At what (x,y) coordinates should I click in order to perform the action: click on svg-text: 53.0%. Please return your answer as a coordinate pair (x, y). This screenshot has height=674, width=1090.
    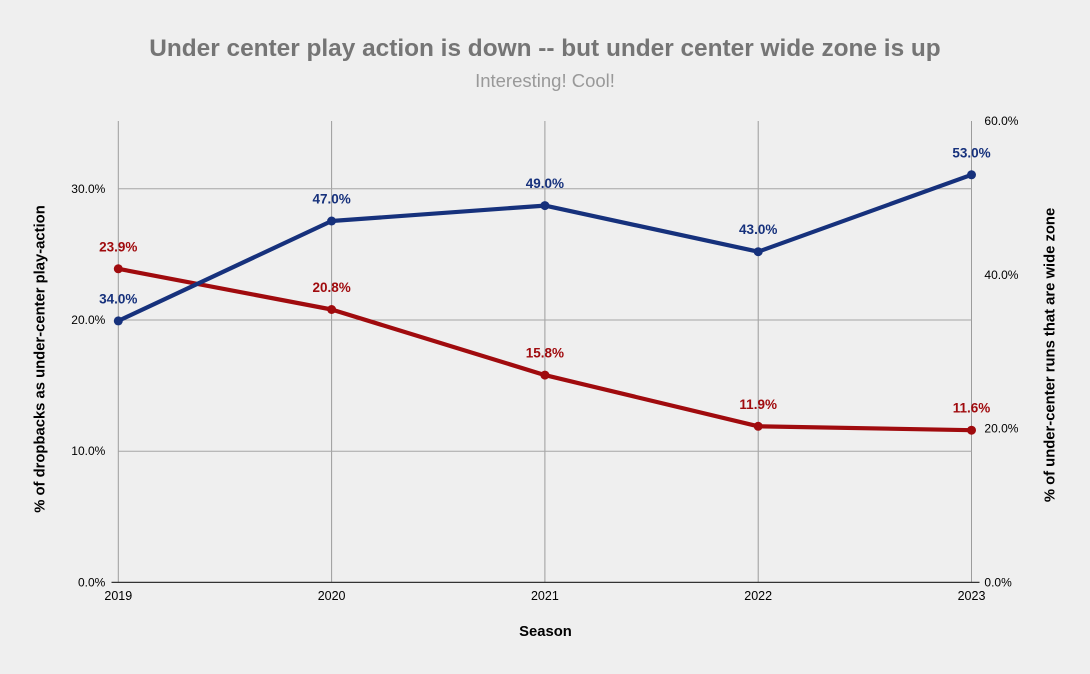
    Looking at the image, I should click on (971, 152).